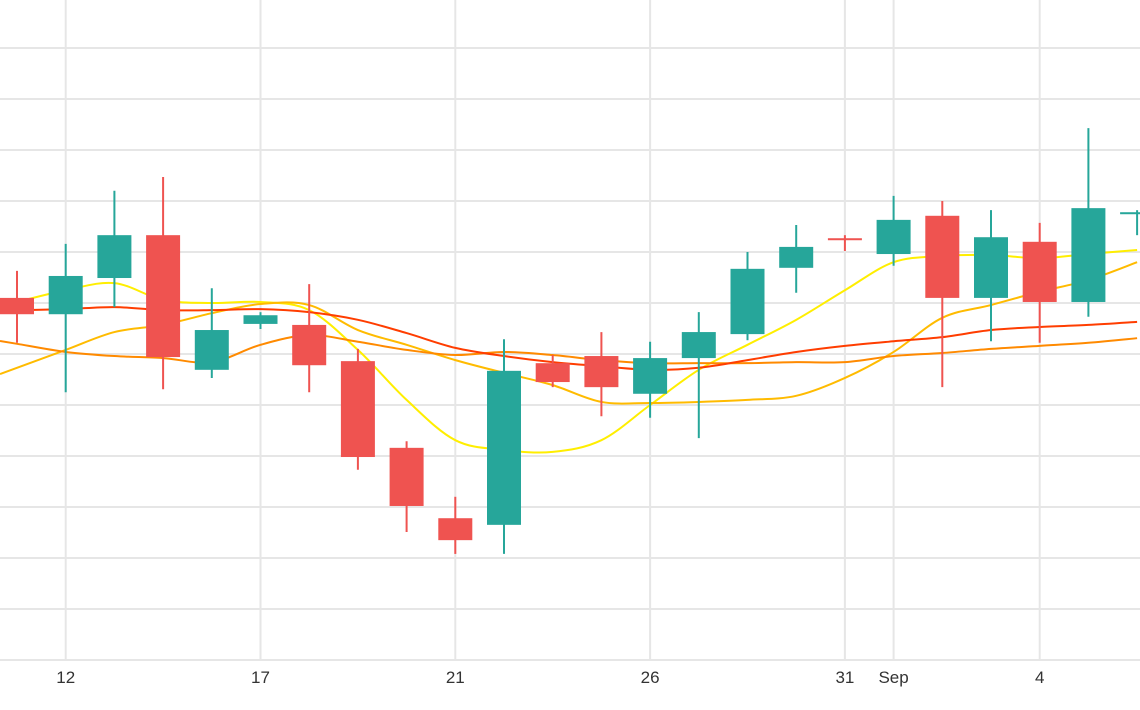 This screenshot has height=710, width=1140. Describe the element at coordinates (550, 677) in the screenshot. I see `x-axis: 12 17 21 26 31 Sep 4` at that location.